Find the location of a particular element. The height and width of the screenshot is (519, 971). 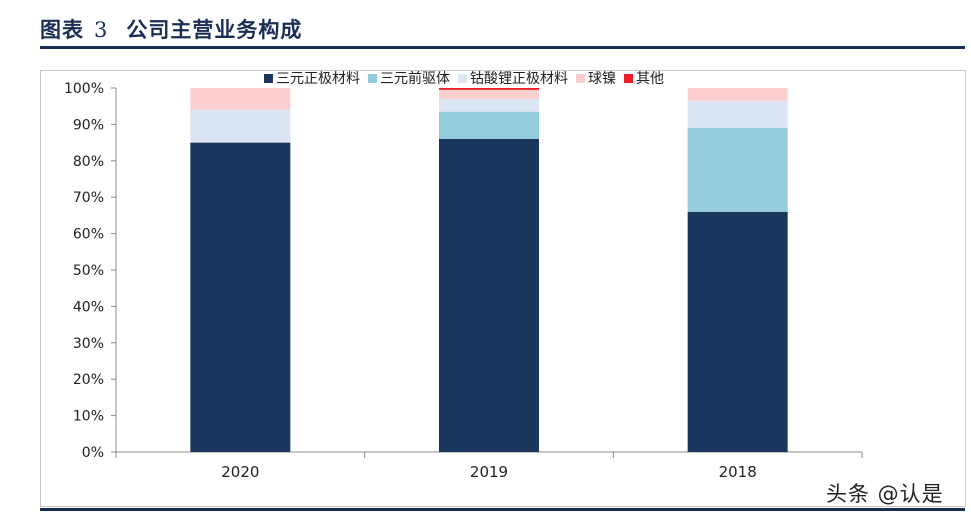

header-rule is located at coordinates (502, 47).